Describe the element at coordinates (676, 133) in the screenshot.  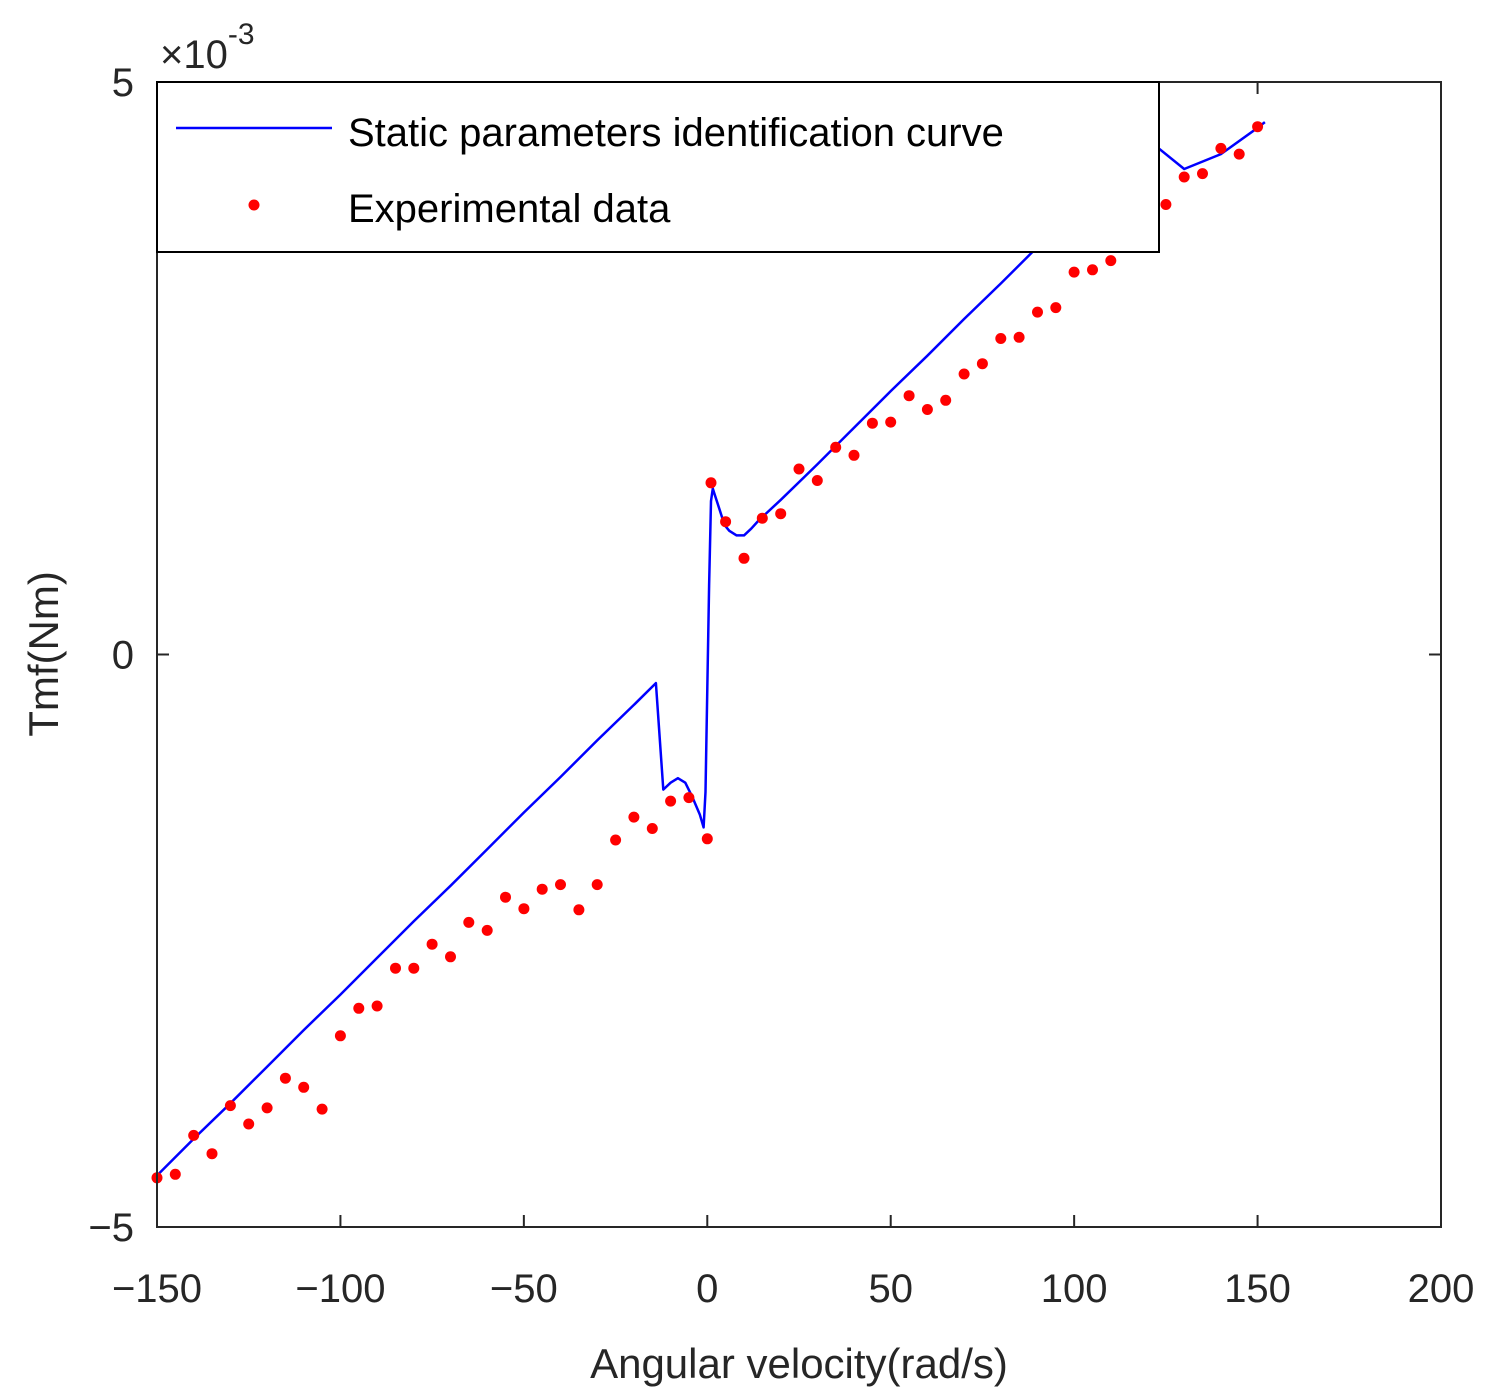
I see `legend-label-curve: Static parameters identification curve` at that location.